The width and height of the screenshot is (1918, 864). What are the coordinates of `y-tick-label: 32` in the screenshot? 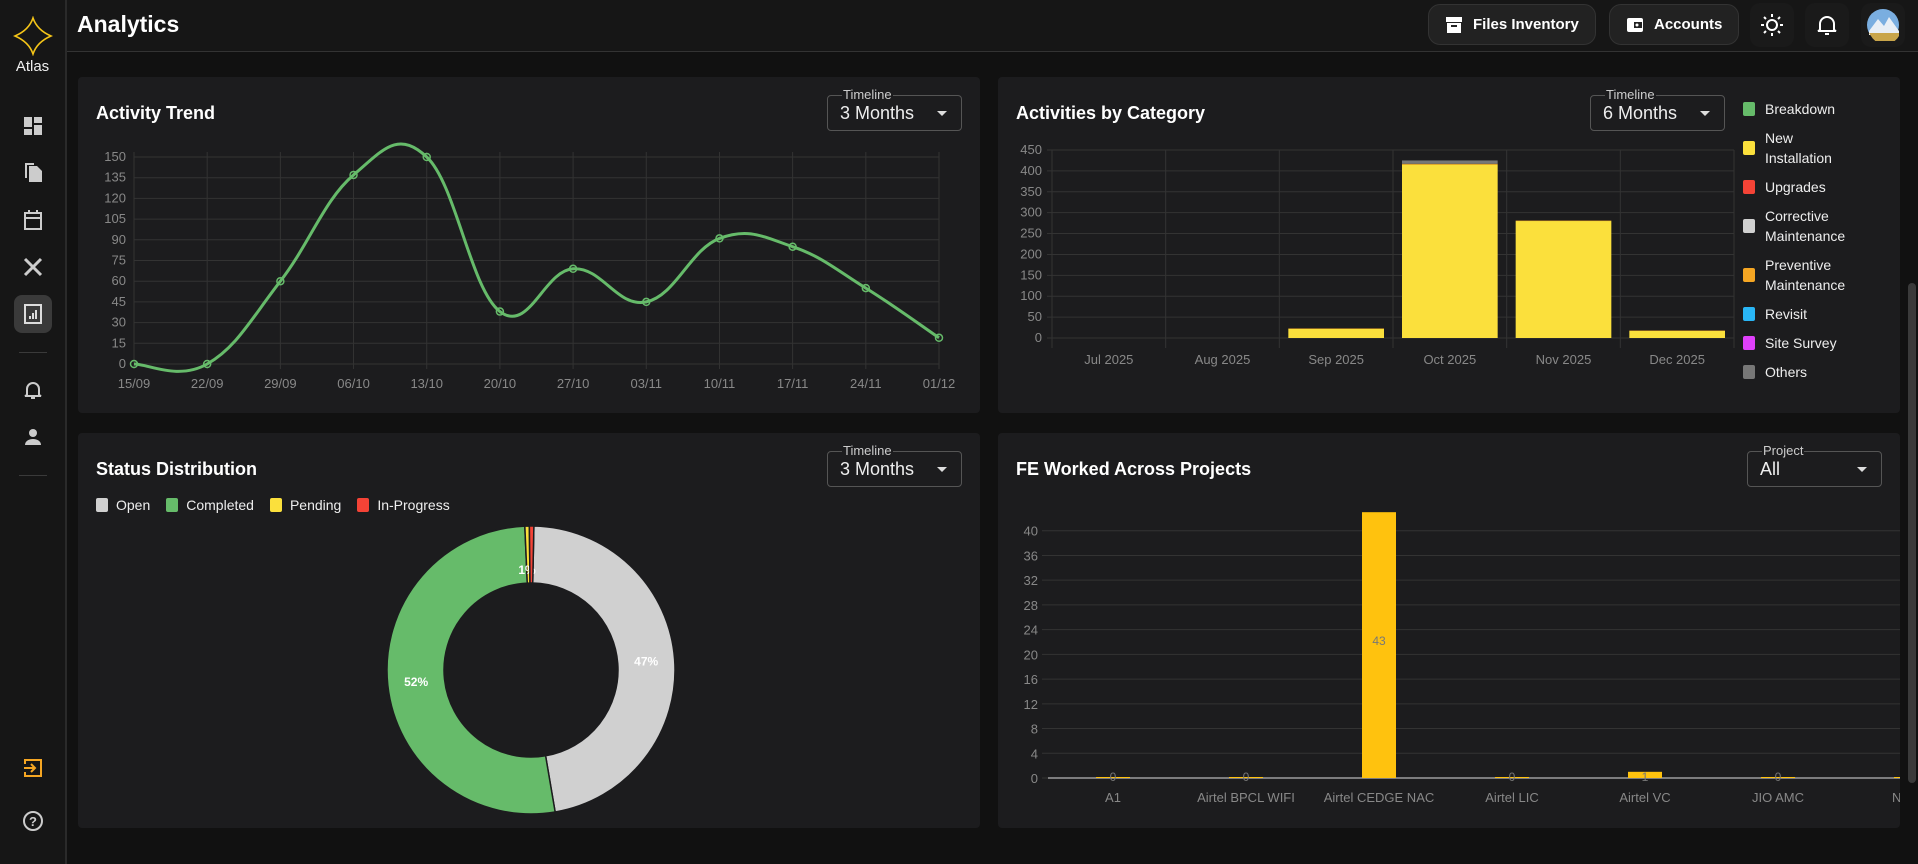 It's located at (1031, 580).